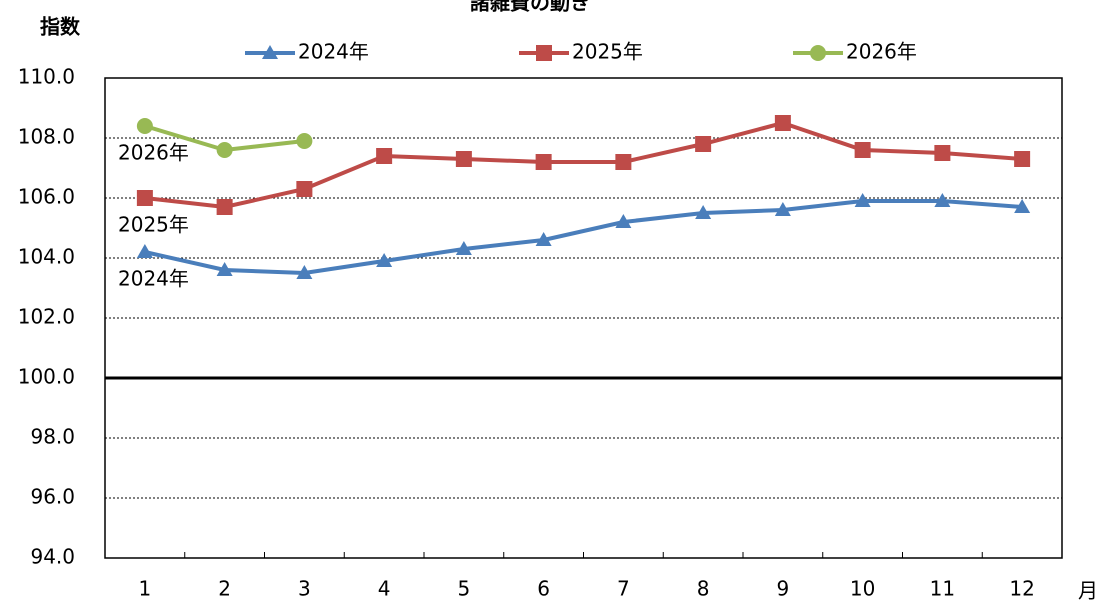 The width and height of the screenshot is (1101, 606). Describe the element at coordinates (46, 197) in the screenshot. I see `y-tick-label: 106.0` at that location.